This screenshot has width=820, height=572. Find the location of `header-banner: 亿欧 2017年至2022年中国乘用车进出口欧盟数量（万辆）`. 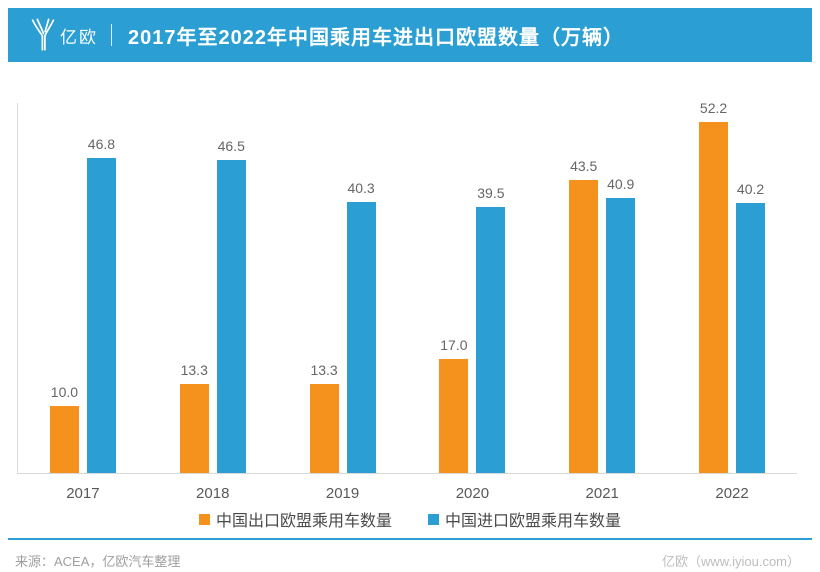

header-banner: 亿欧 2017年至2022年中国乘用车进出口欧盟数量（万辆） is located at coordinates (410, 35).